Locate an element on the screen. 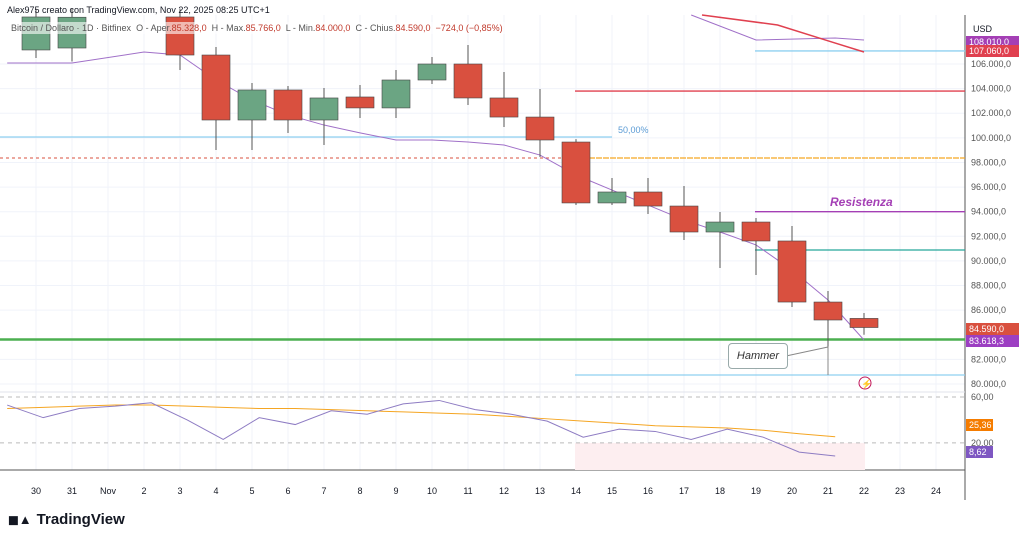 The width and height of the screenshot is (1024, 539). x-tick-label: 11 is located at coordinates (467, 491).